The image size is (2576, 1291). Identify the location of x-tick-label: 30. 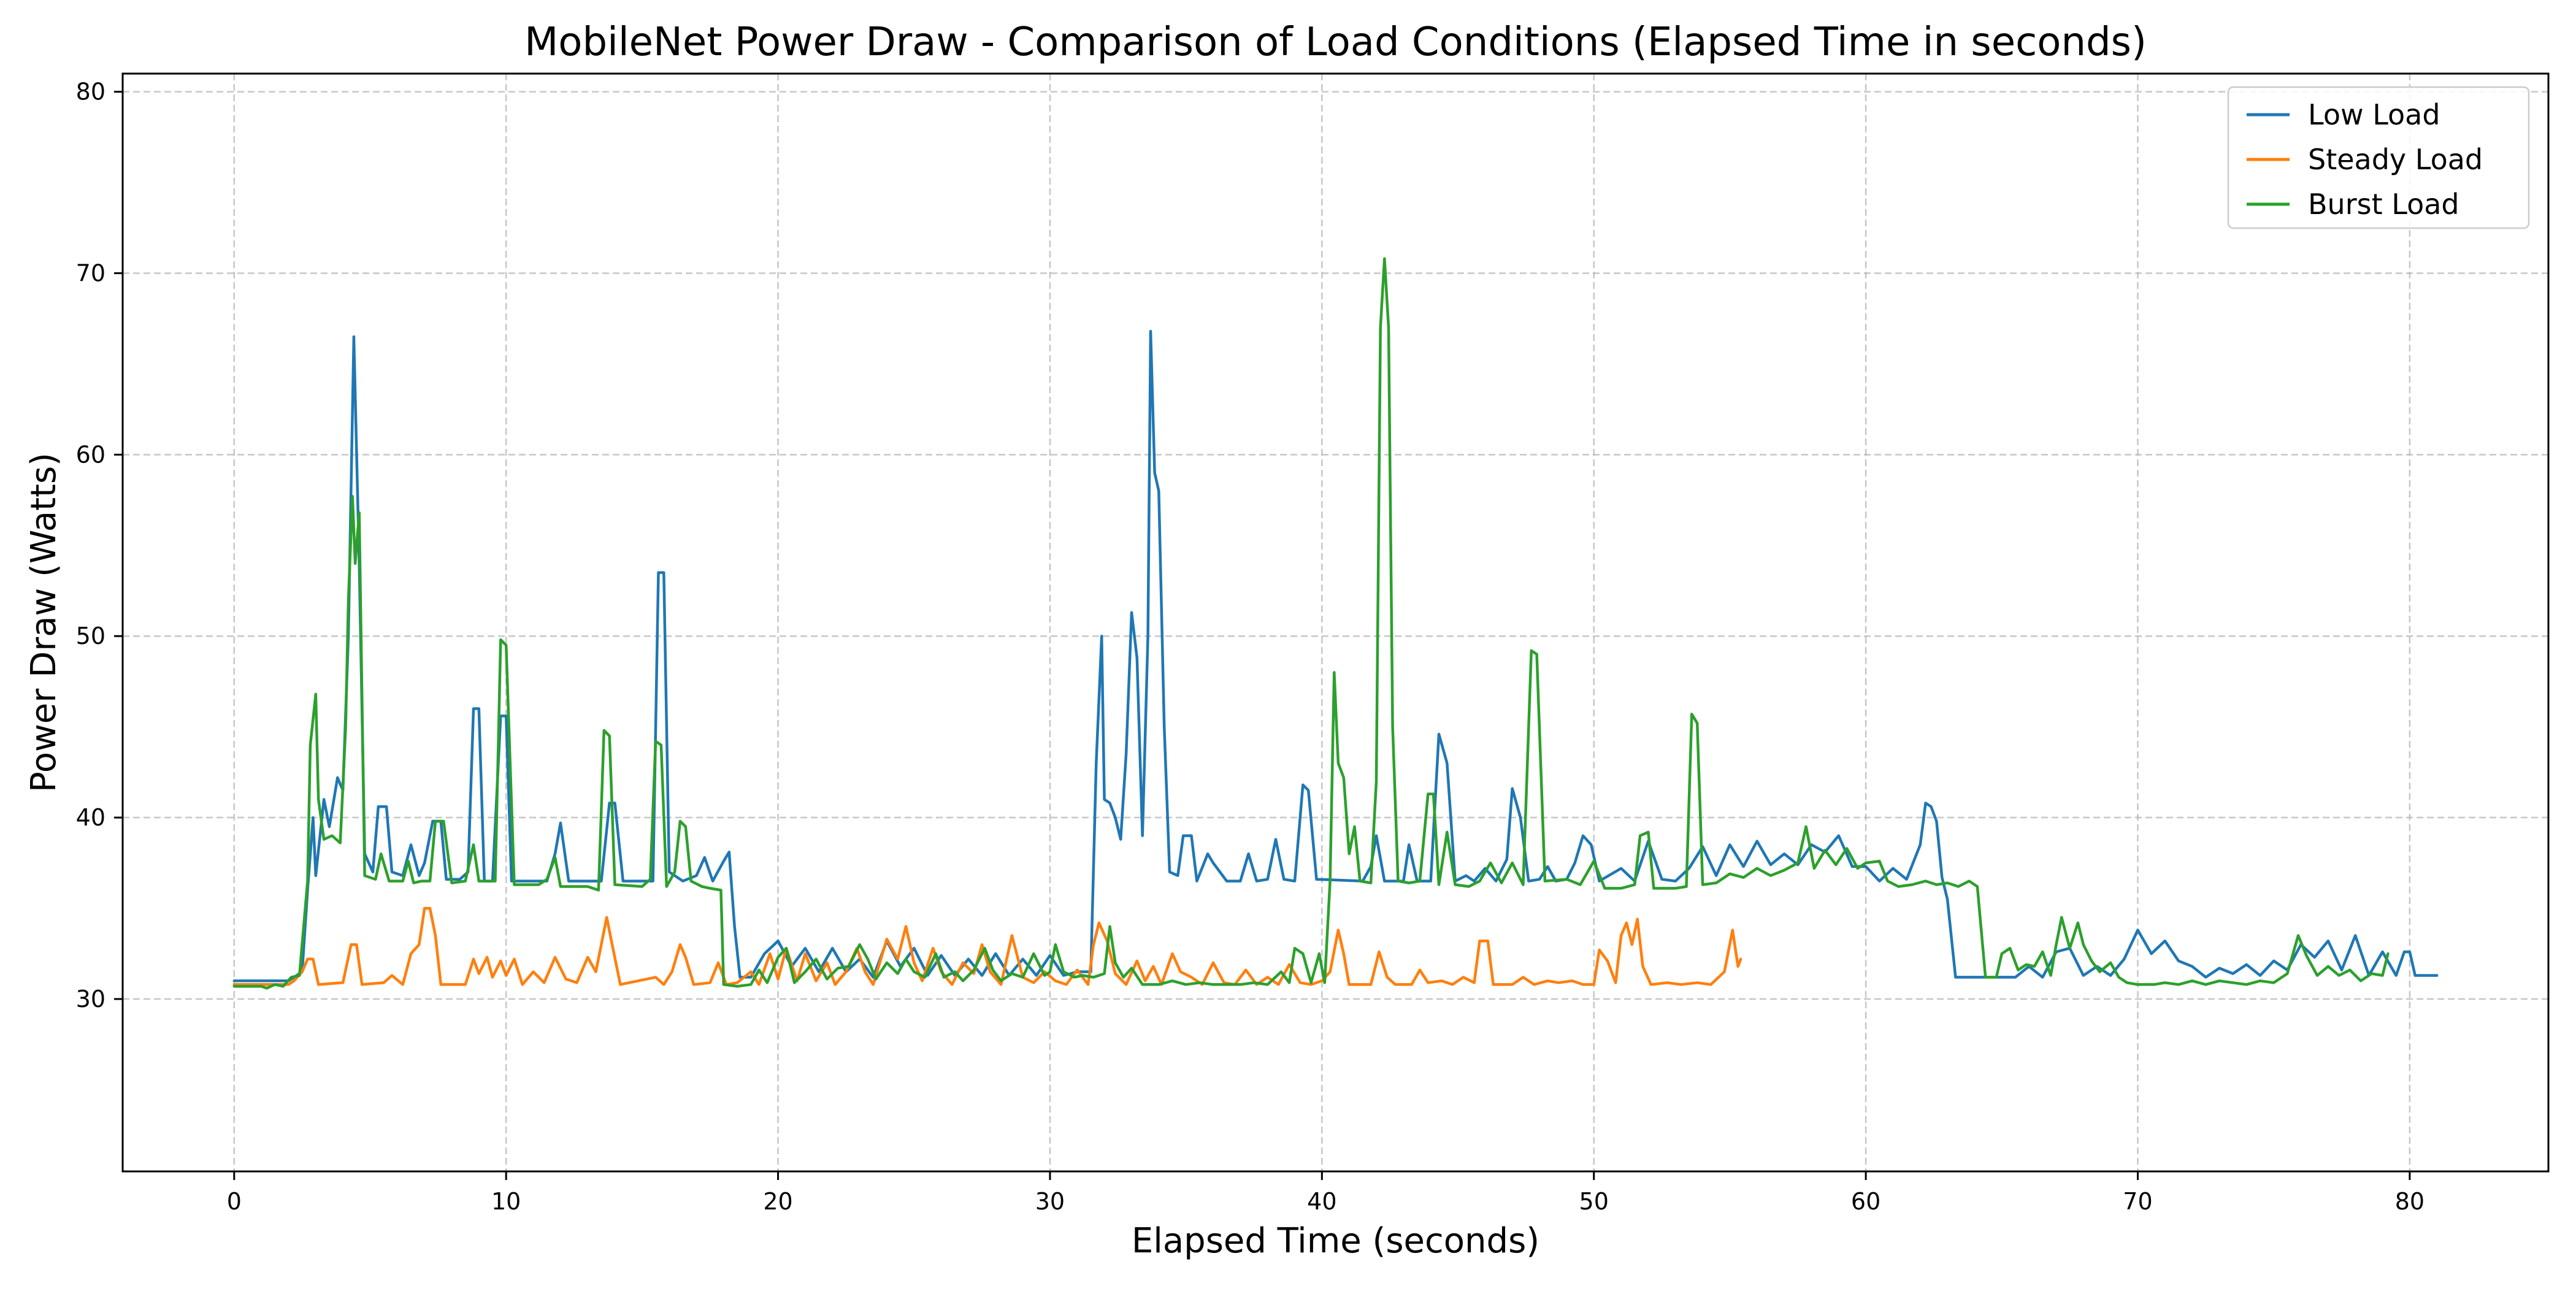
(1050, 1201).